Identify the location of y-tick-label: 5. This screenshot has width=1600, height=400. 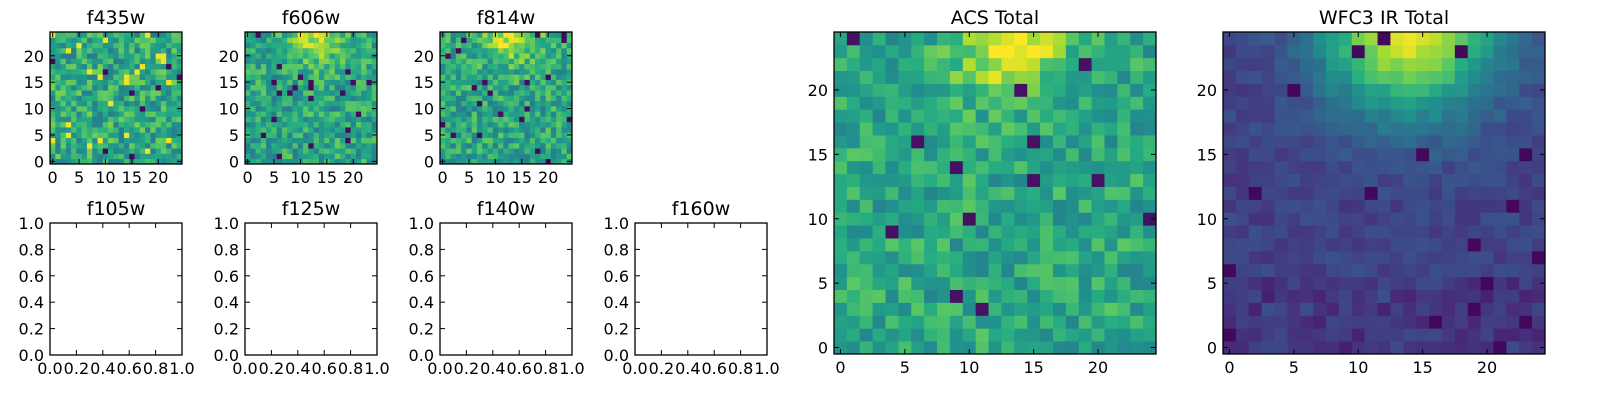
(234, 135).